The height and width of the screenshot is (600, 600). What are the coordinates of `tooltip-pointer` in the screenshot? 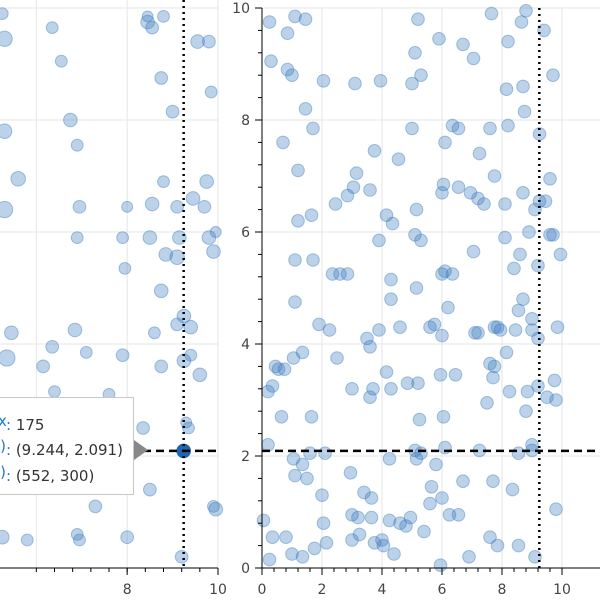 It's located at (141, 450).